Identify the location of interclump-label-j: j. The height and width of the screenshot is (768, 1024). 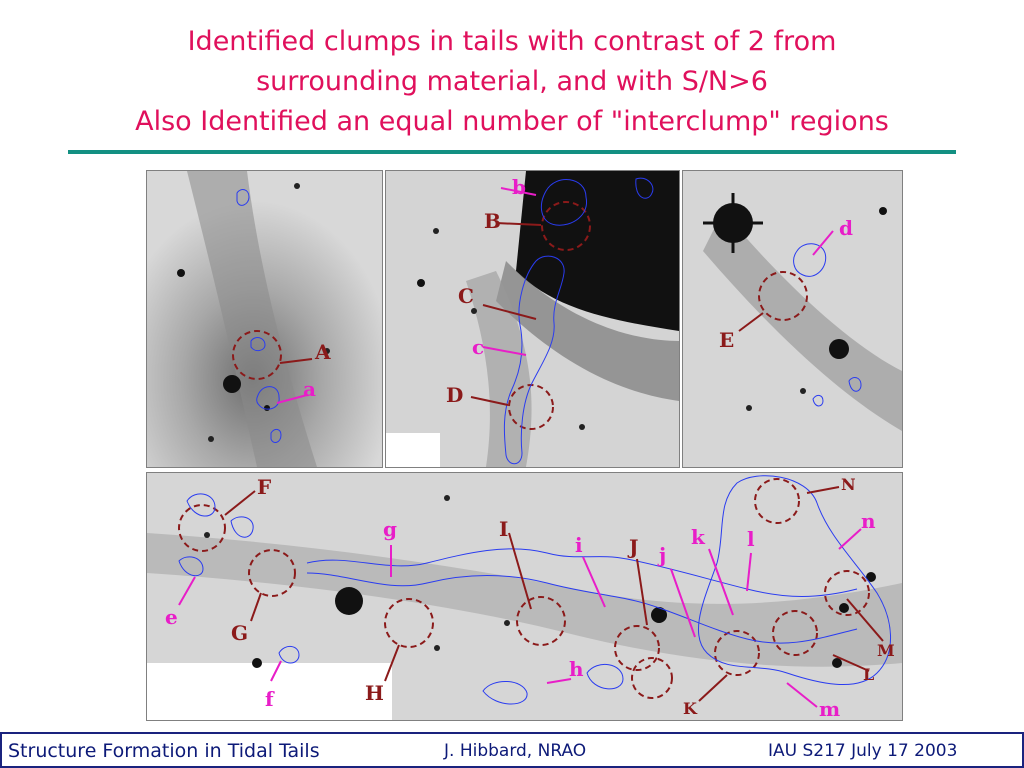
(663, 555).